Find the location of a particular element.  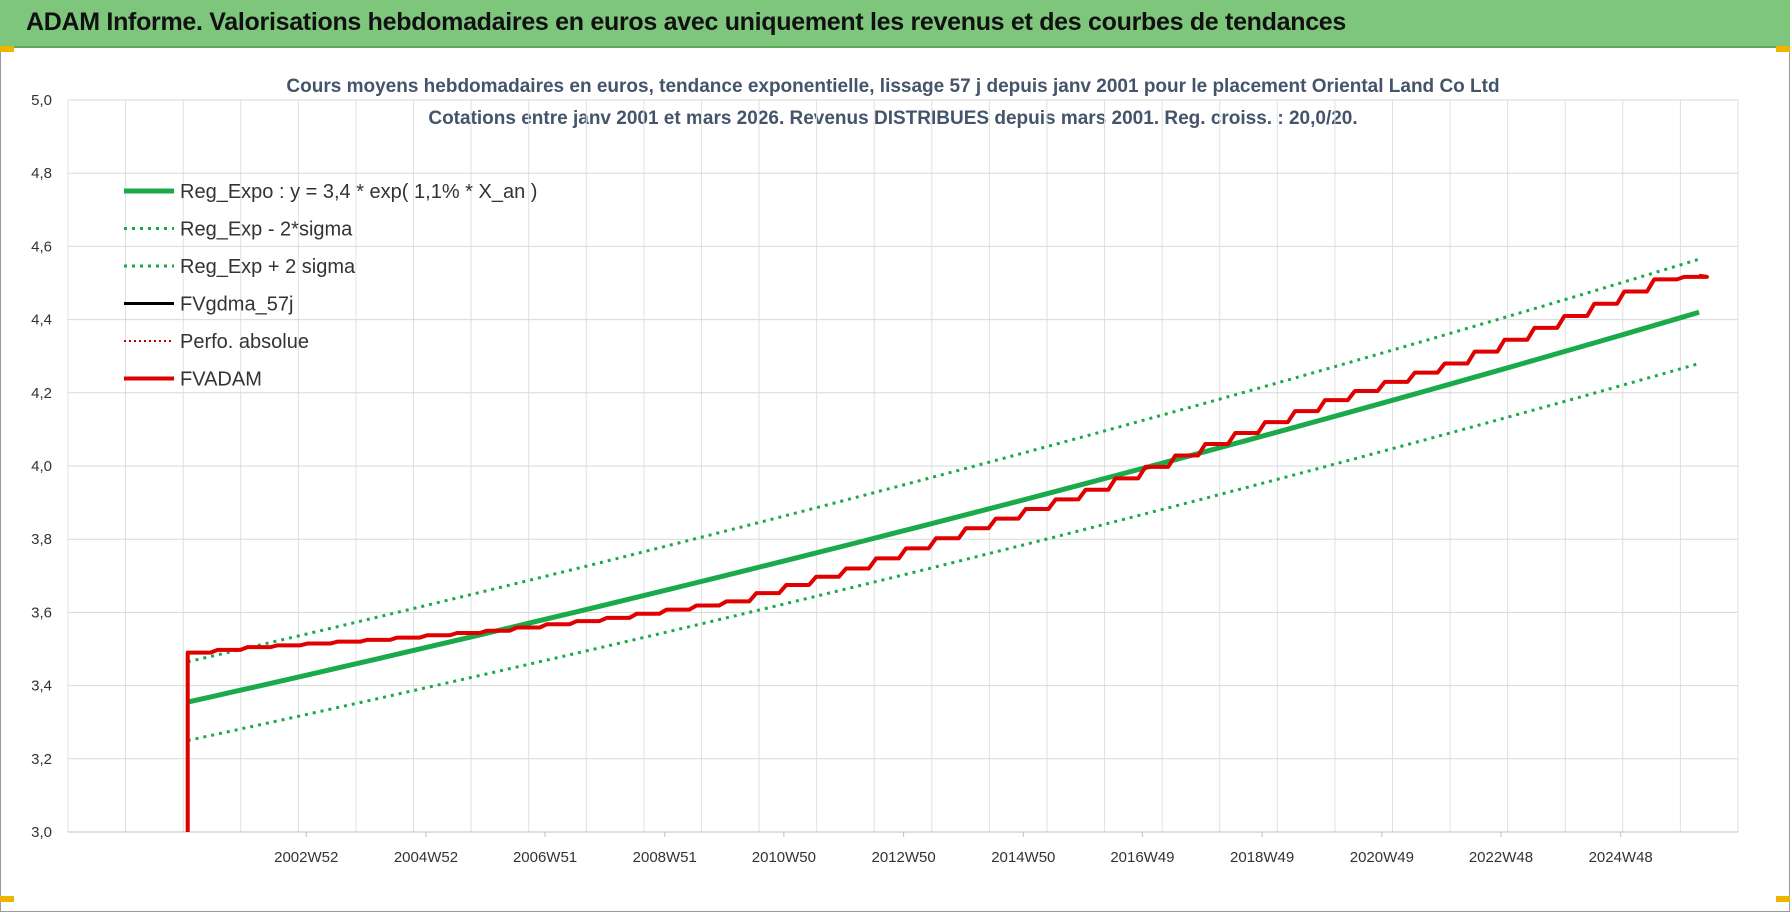

x-tick-label: 2002W52 is located at coordinates (306, 857).